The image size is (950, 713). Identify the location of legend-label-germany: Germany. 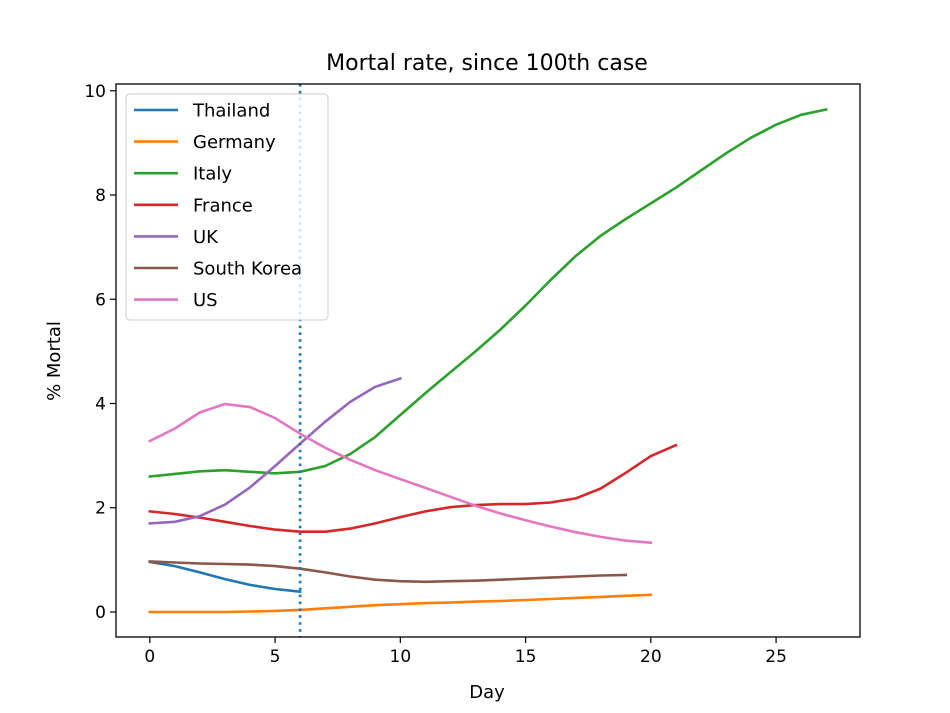
(234, 142).